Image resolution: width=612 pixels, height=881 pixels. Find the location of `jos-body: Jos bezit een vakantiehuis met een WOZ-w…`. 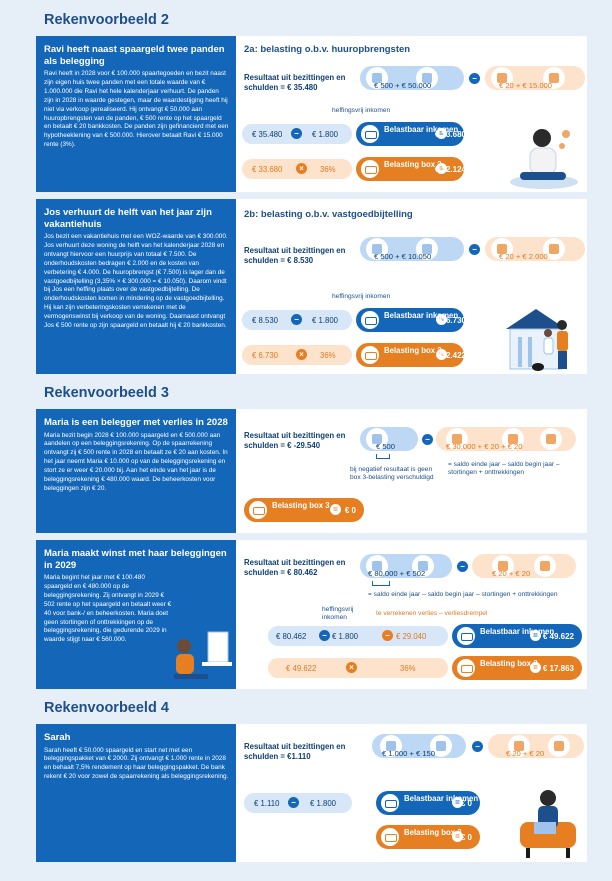

jos-body: Jos bezit een vakantiehuis met een WOZ-w… is located at coordinates (136, 281).